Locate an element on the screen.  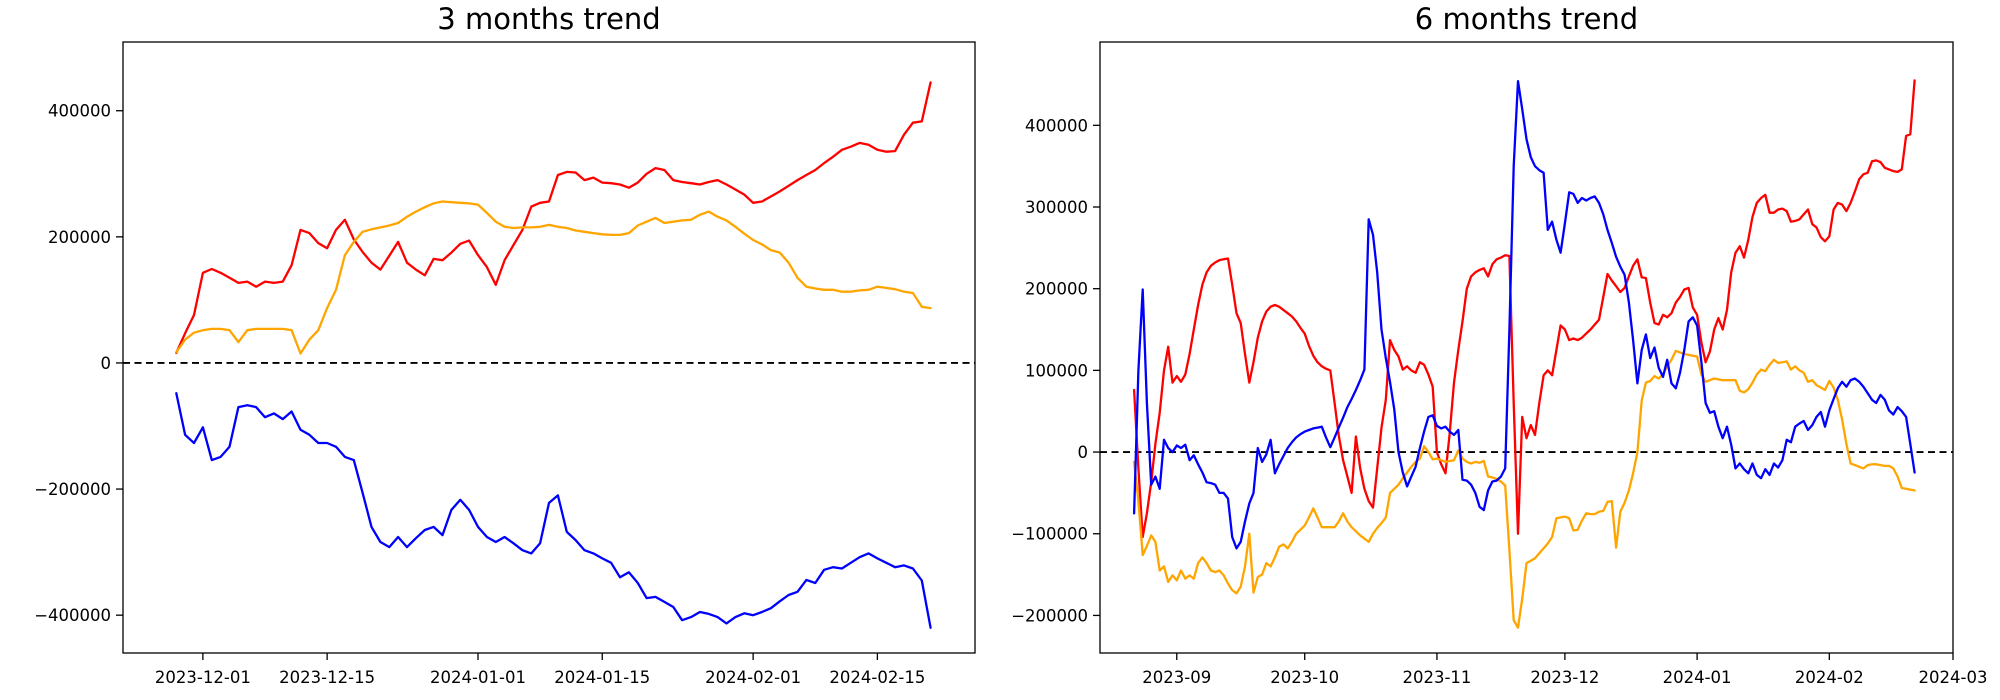
x-tick-label: 2023-10 is located at coordinates (1304, 677).